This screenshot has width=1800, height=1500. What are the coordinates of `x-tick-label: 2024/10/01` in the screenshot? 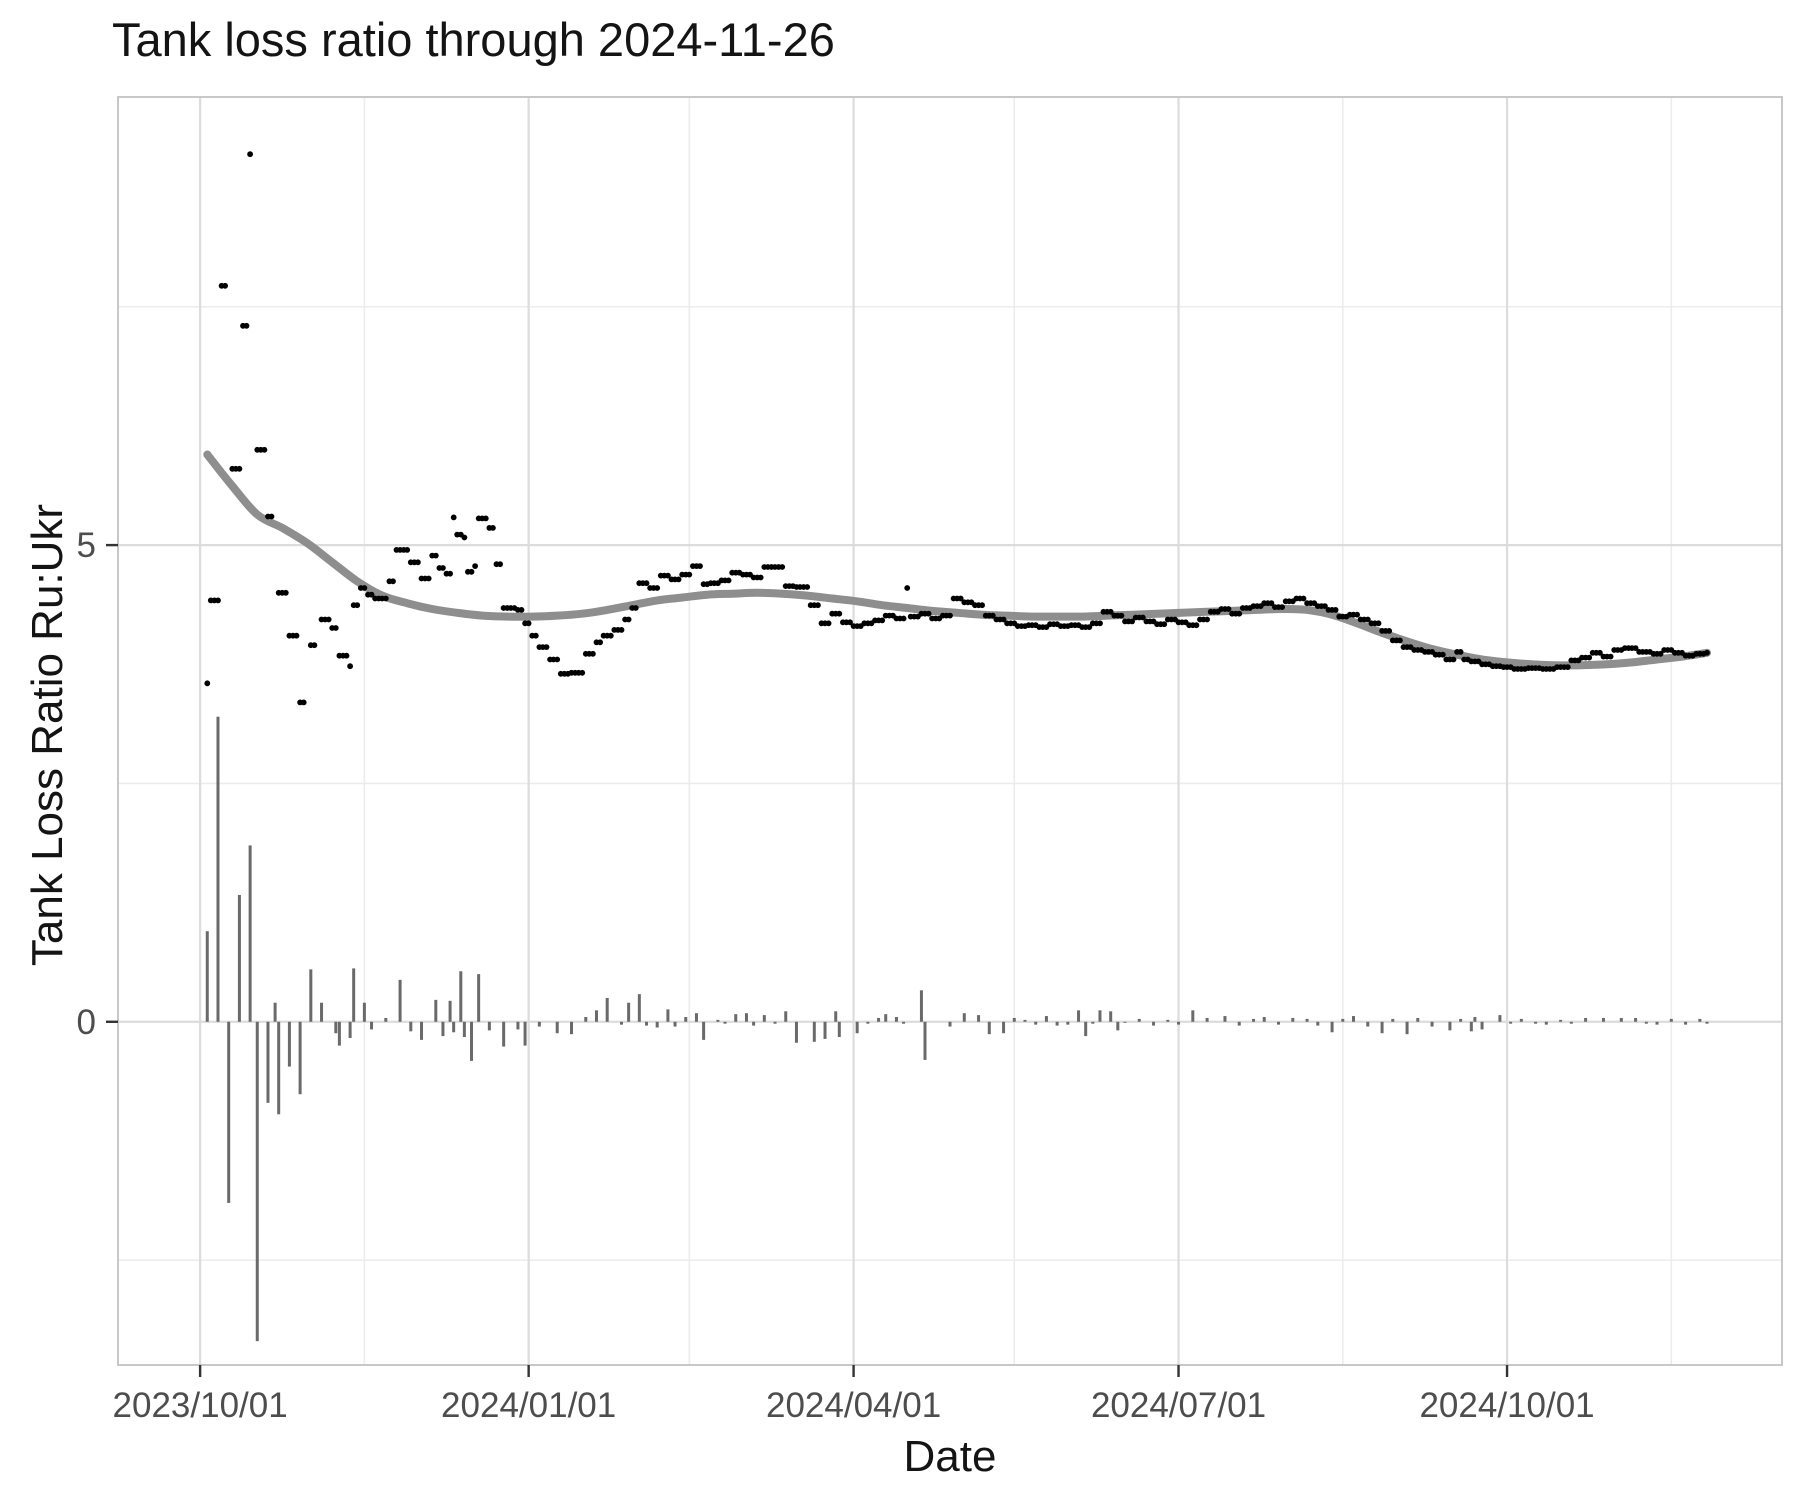 It's located at (1506, 1405).